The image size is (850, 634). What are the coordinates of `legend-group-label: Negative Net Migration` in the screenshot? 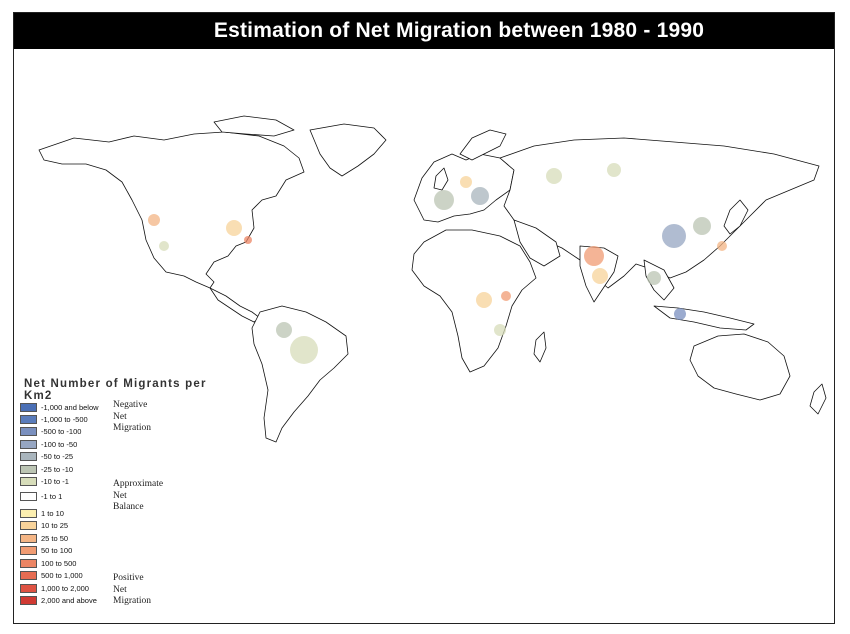 It's located at (158, 417).